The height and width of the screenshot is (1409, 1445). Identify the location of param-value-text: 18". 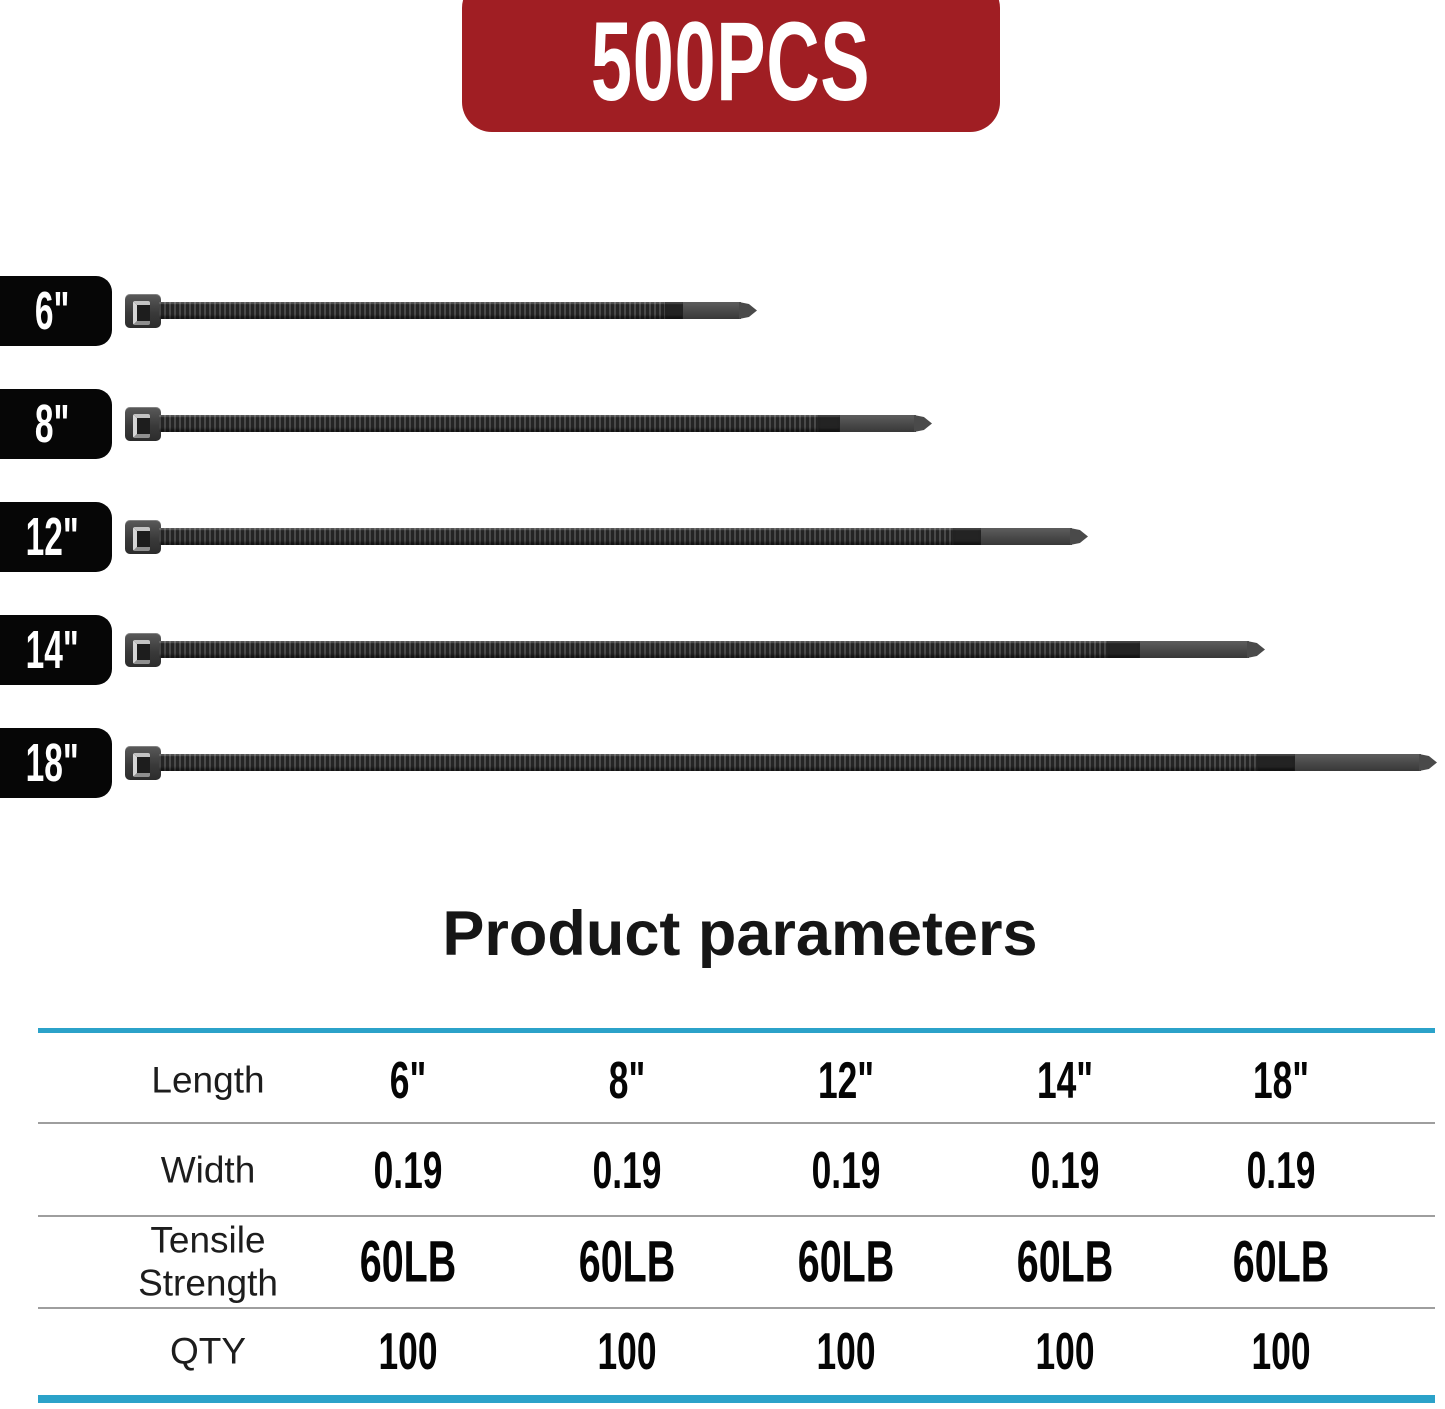
(1281, 1081).